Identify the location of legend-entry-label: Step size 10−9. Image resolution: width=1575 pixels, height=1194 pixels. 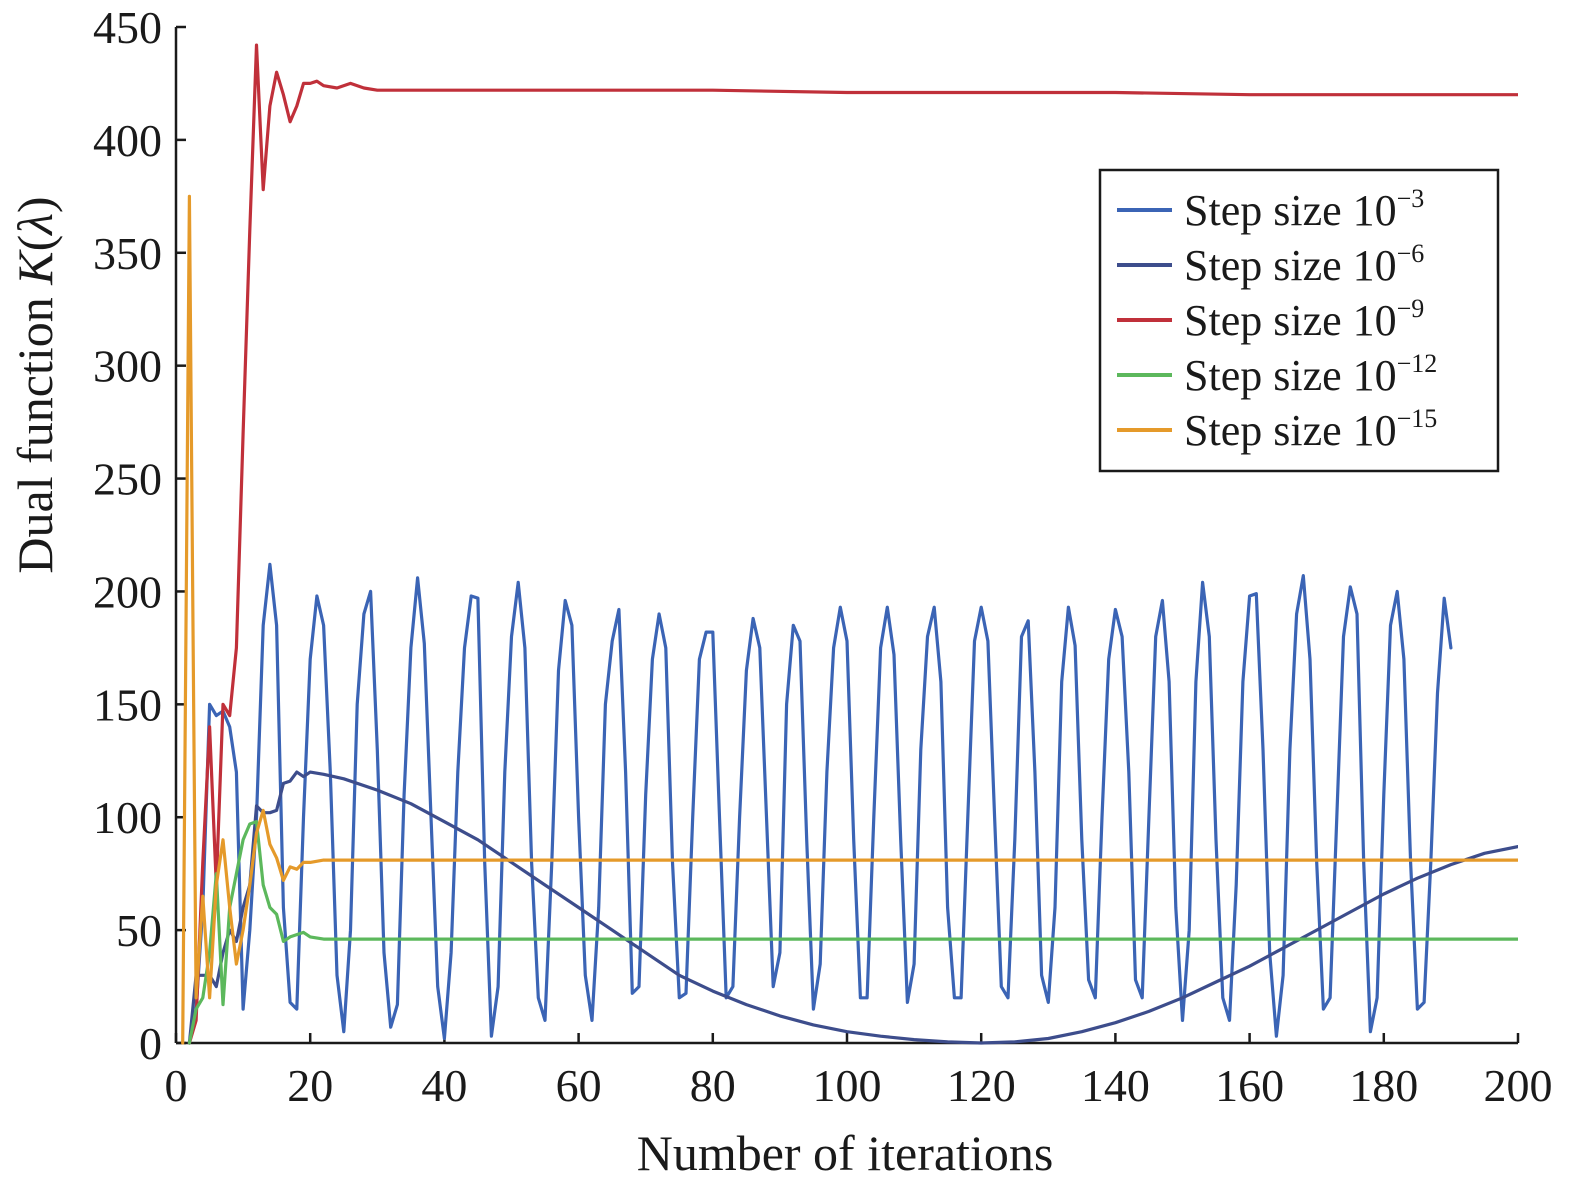
(1304, 319).